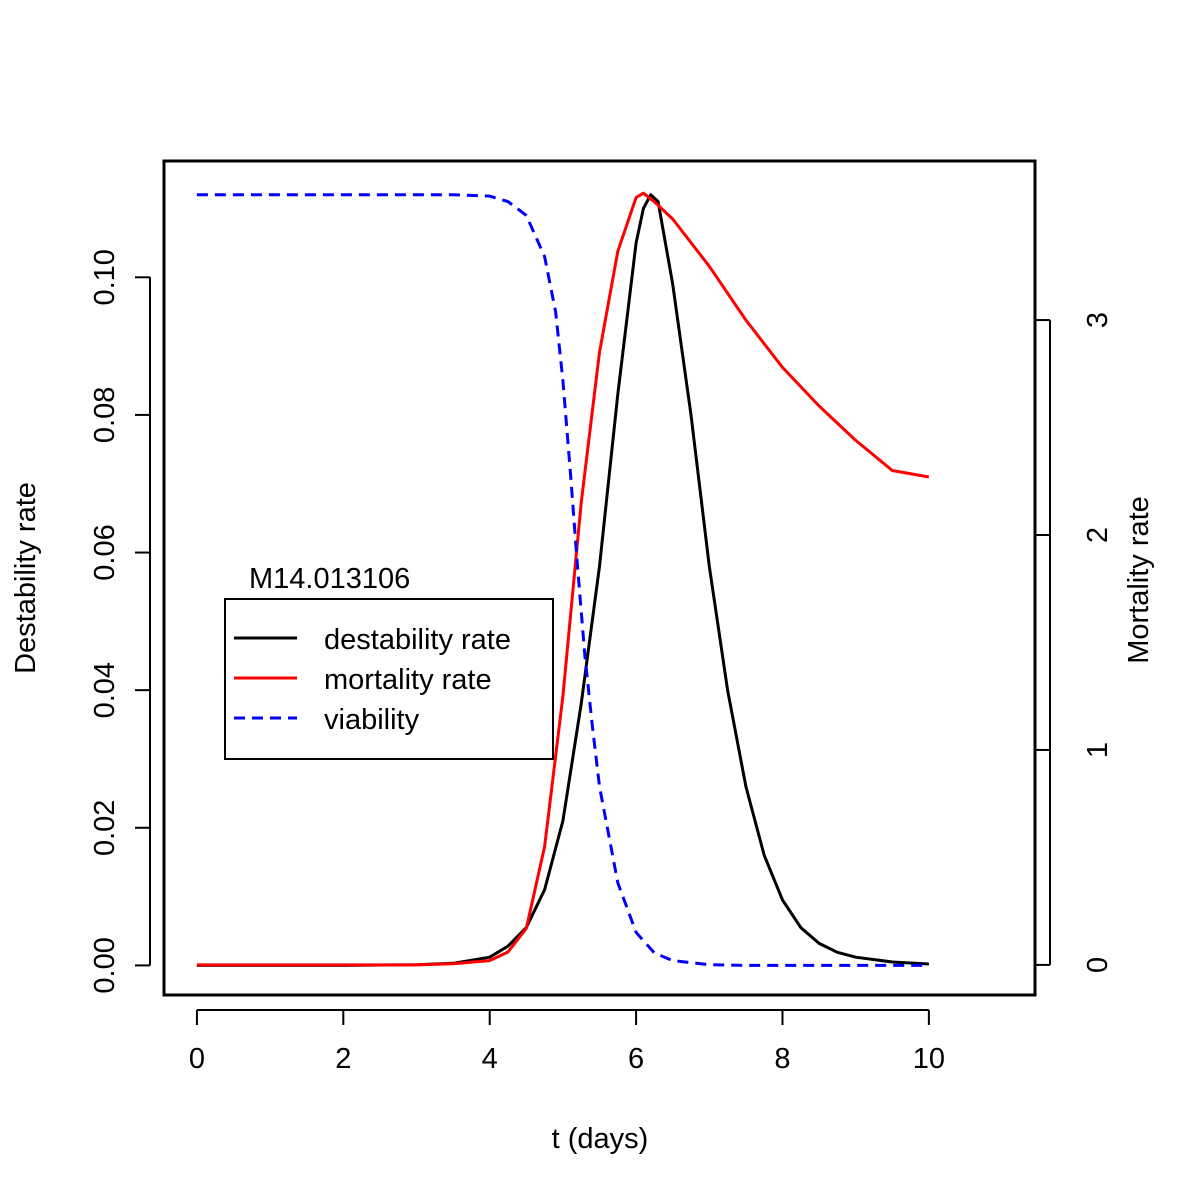 This screenshot has width=1200, height=1199. I want to click on y-left-axis-title: Destability rate, so click(26, 578).